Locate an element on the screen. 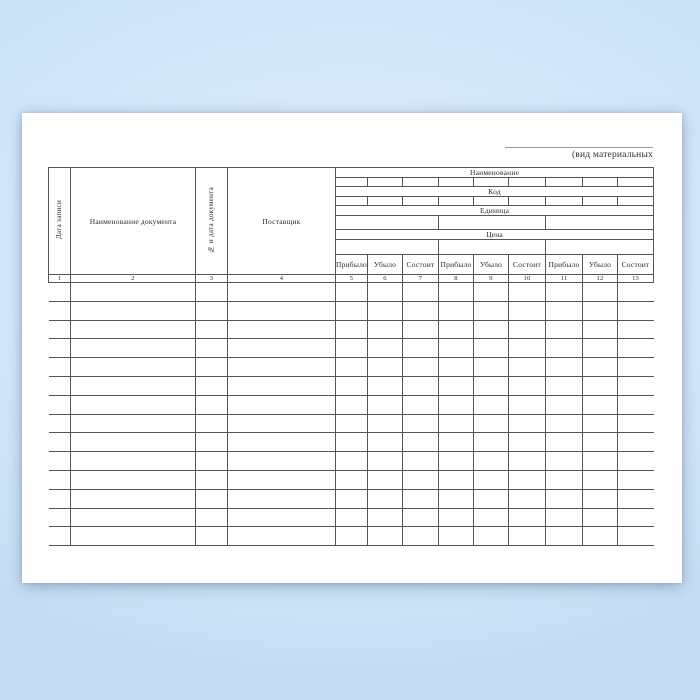 The image size is (700, 700). header-cell-out-2: Убыло is located at coordinates (491, 264).